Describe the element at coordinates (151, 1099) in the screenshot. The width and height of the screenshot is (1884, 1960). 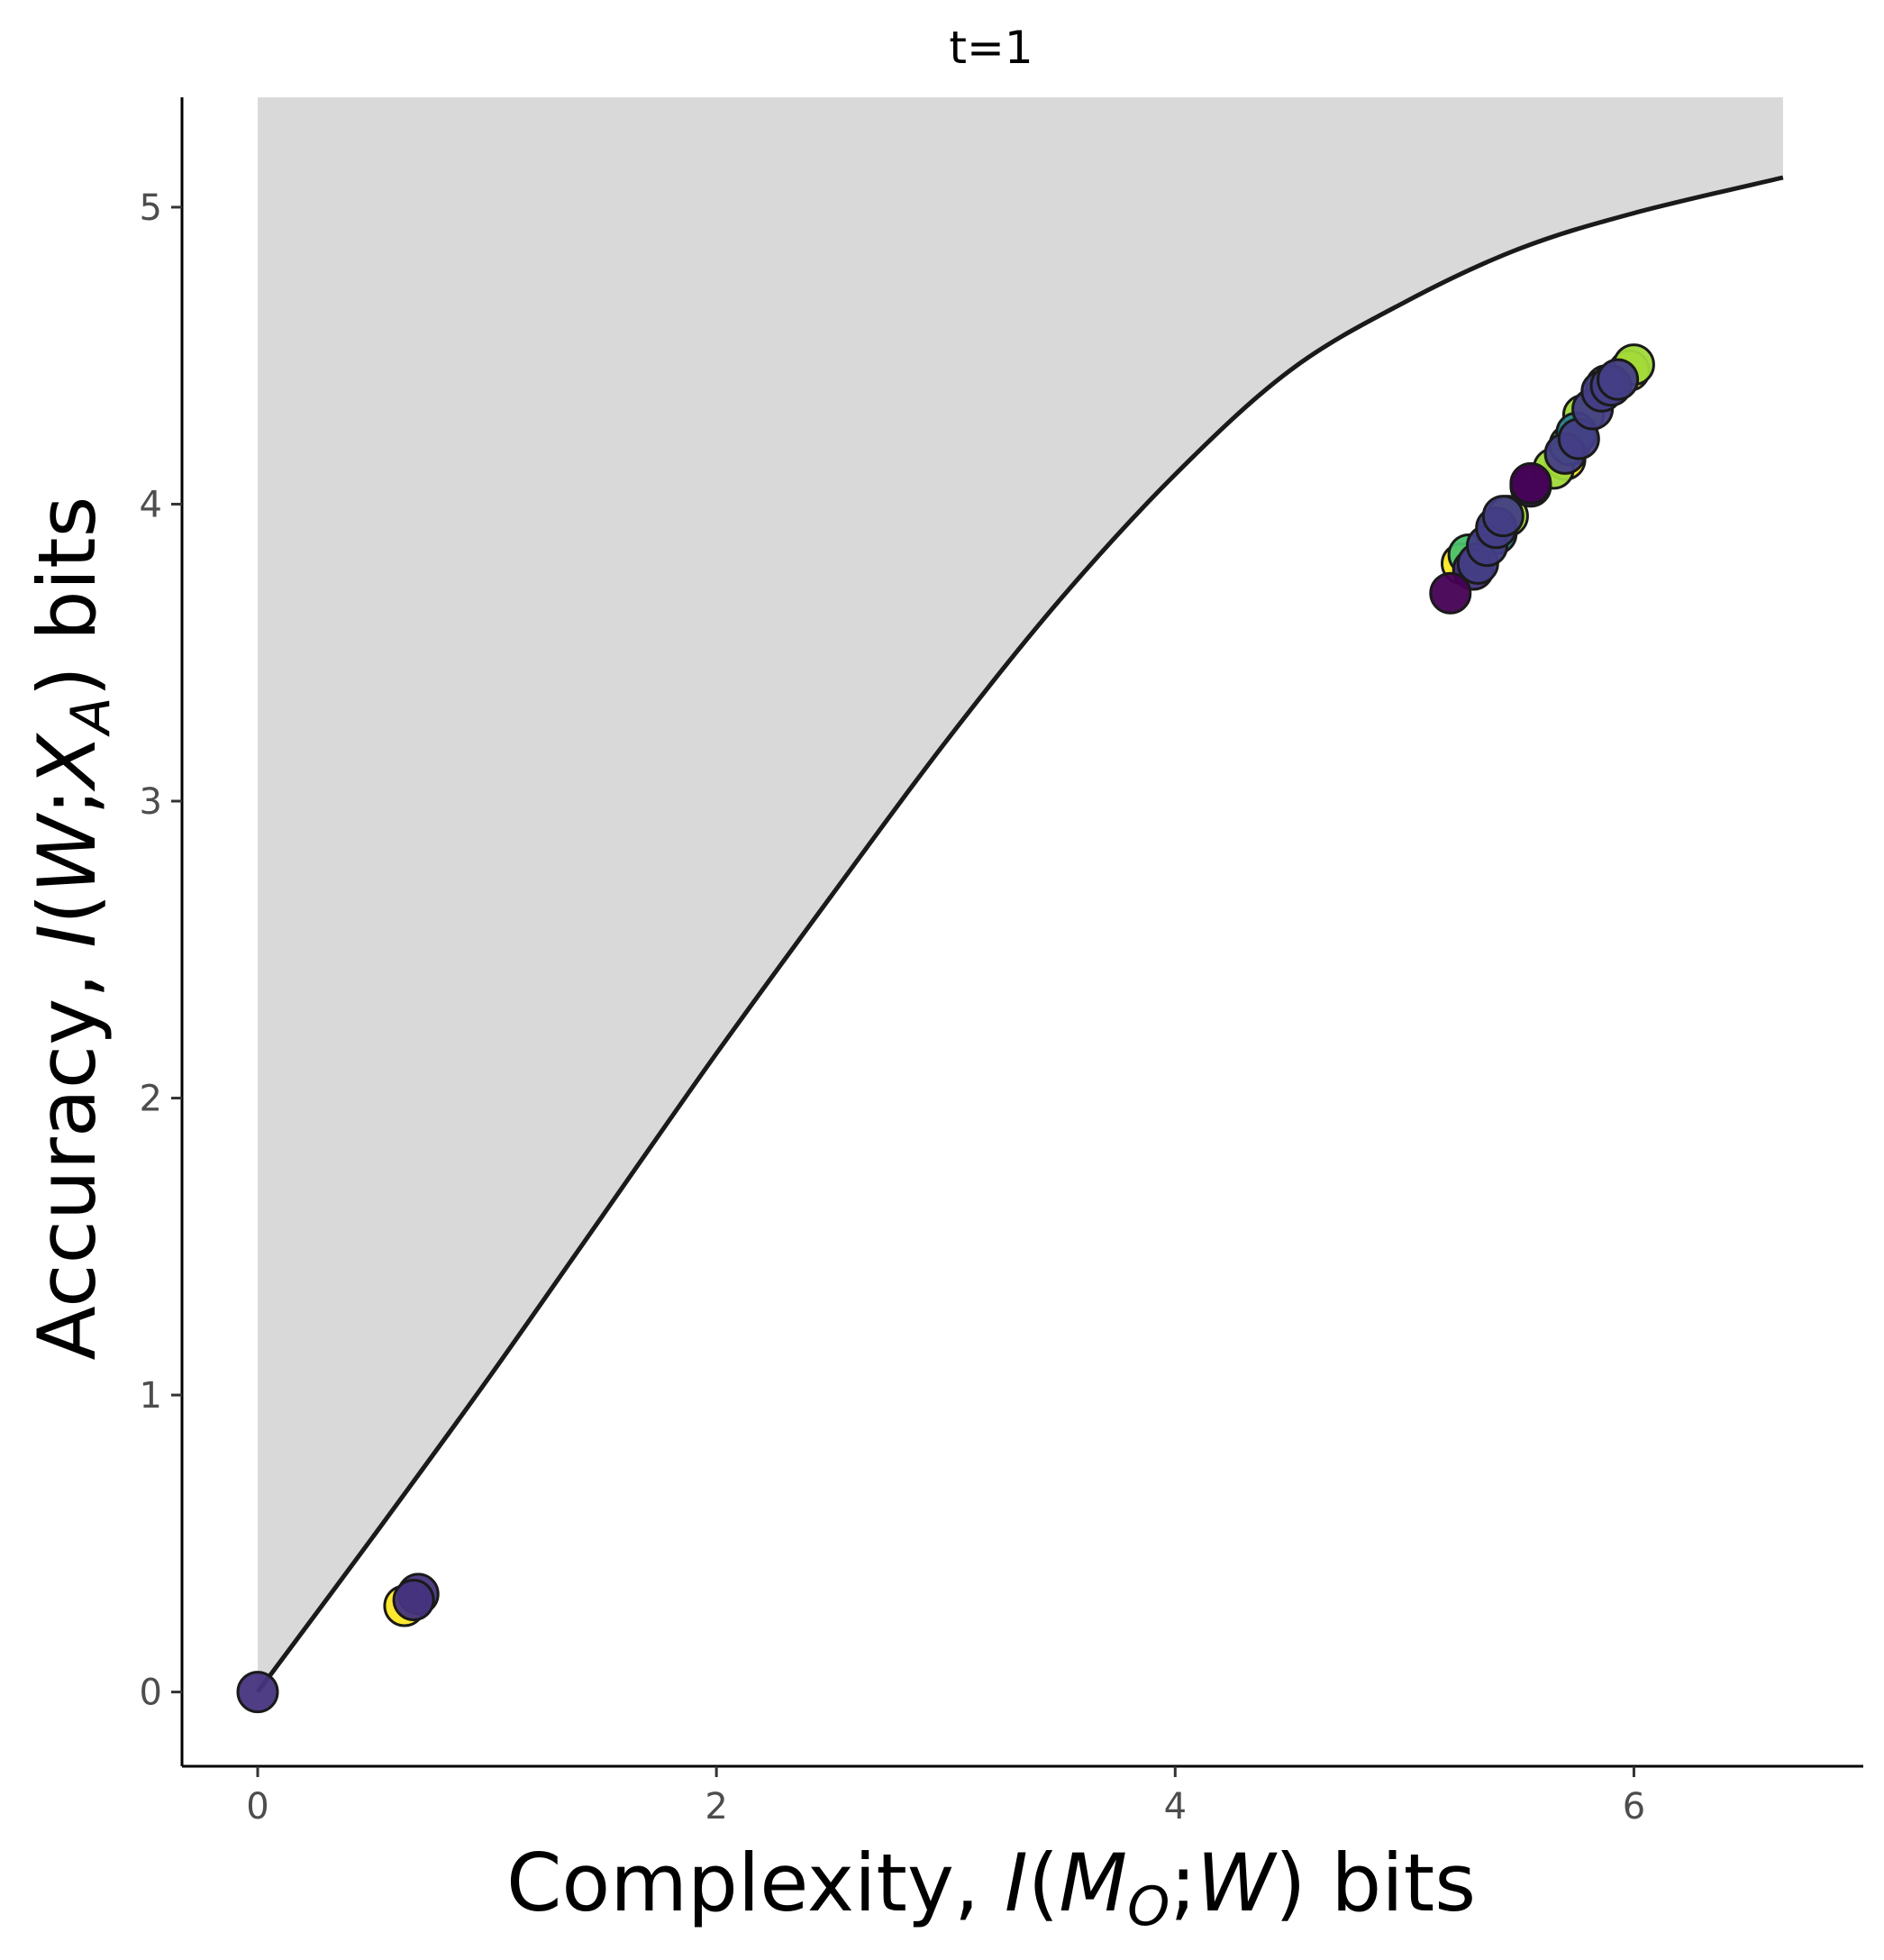
I see `y-tick-label: 2` at that location.